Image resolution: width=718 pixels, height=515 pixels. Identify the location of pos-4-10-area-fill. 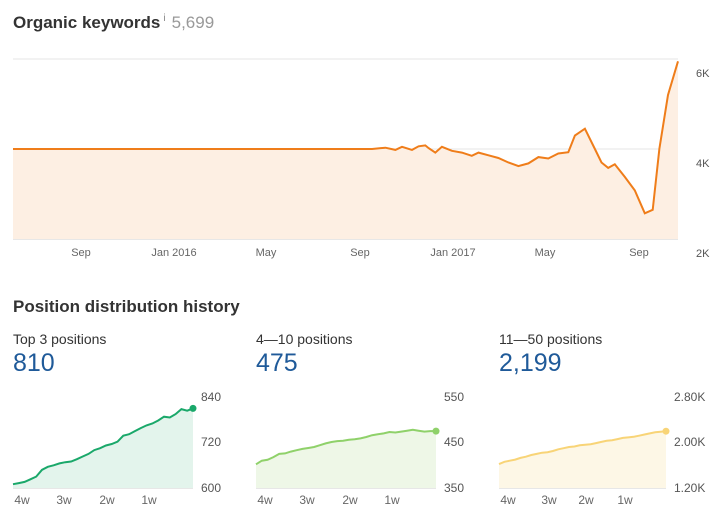
(346, 458).